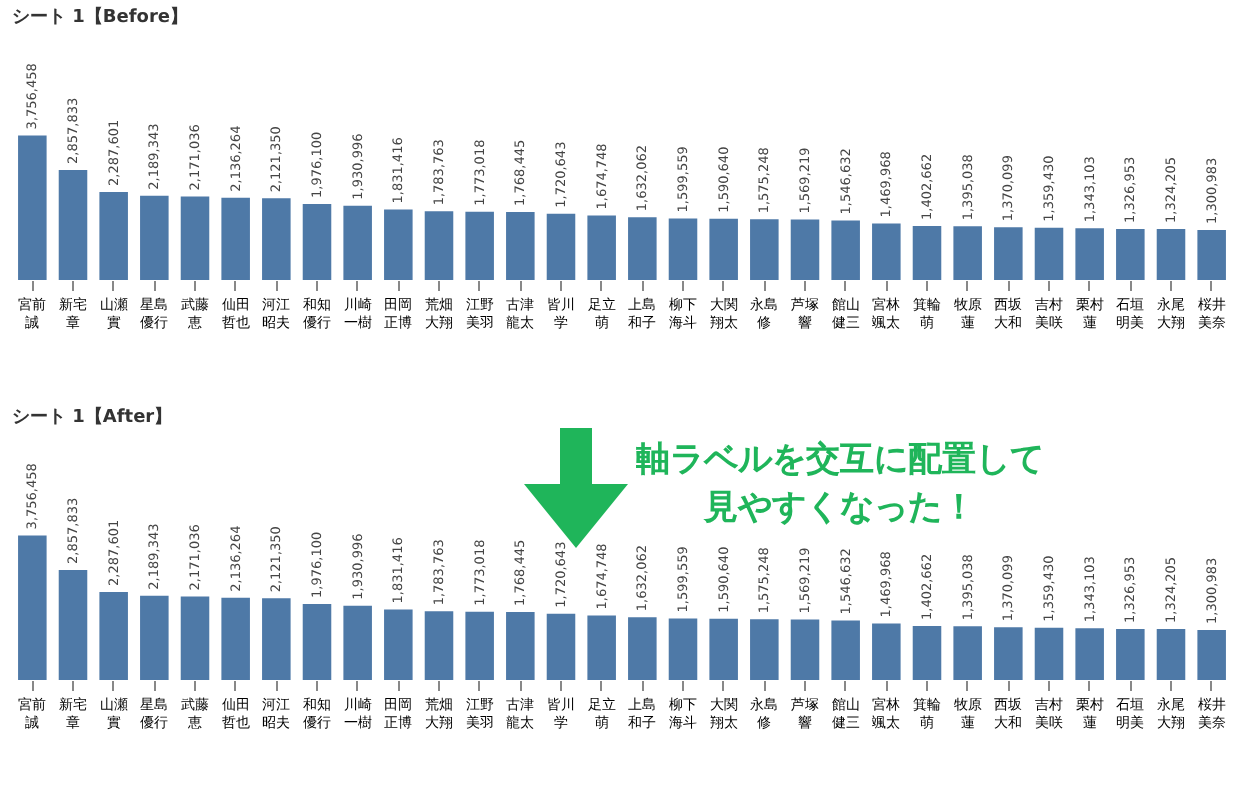 The image size is (1260, 800). I want to click on chart-title: シート 1【After】, so click(92, 417).